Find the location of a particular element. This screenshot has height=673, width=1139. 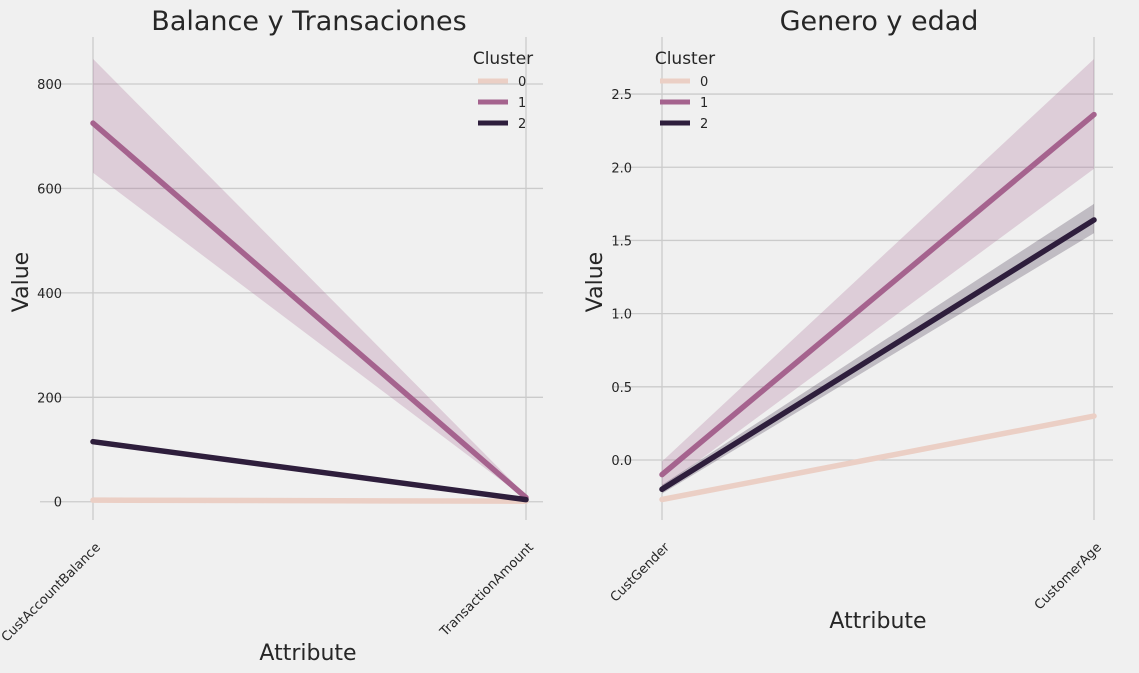

y-tick-label: 400 is located at coordinates (49, 294).